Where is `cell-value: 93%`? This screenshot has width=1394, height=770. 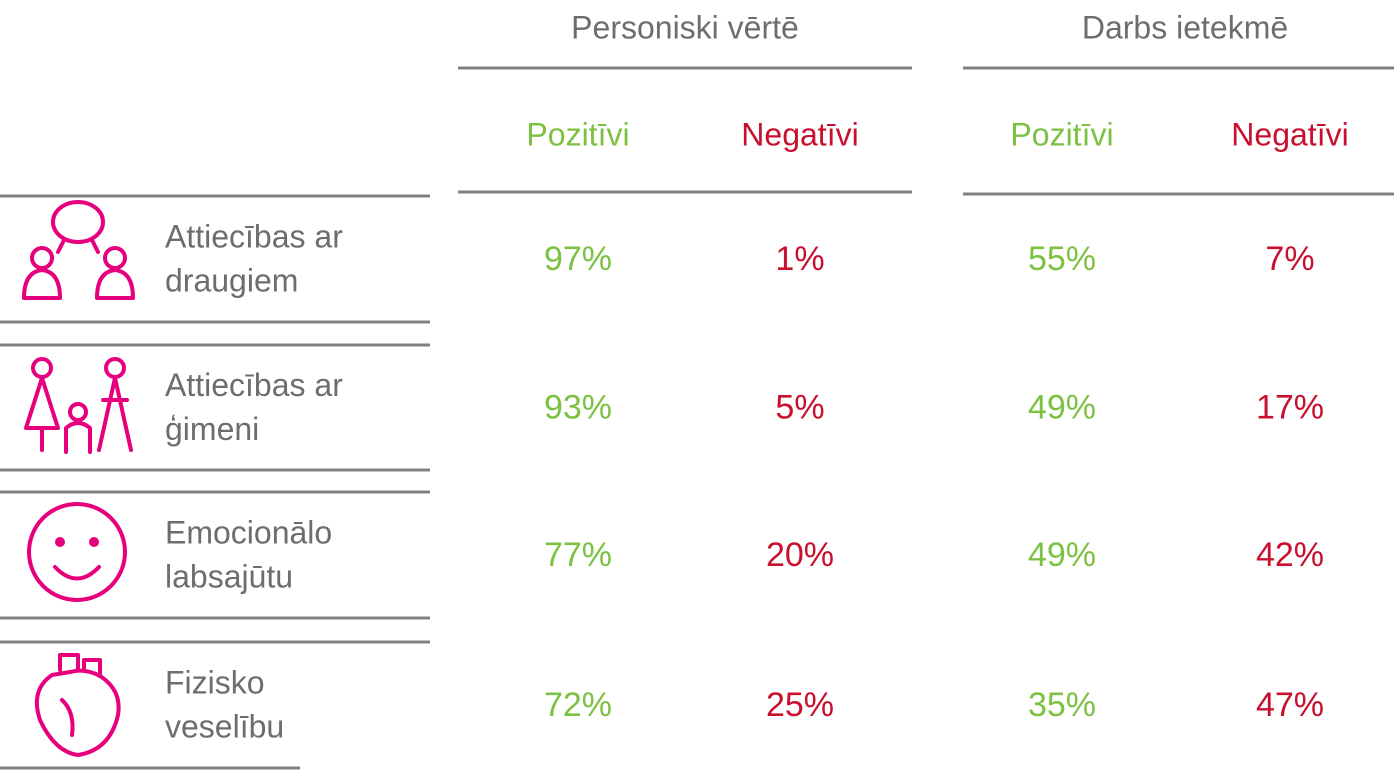
cell-value: 93% is located at coordinates (578, 407).